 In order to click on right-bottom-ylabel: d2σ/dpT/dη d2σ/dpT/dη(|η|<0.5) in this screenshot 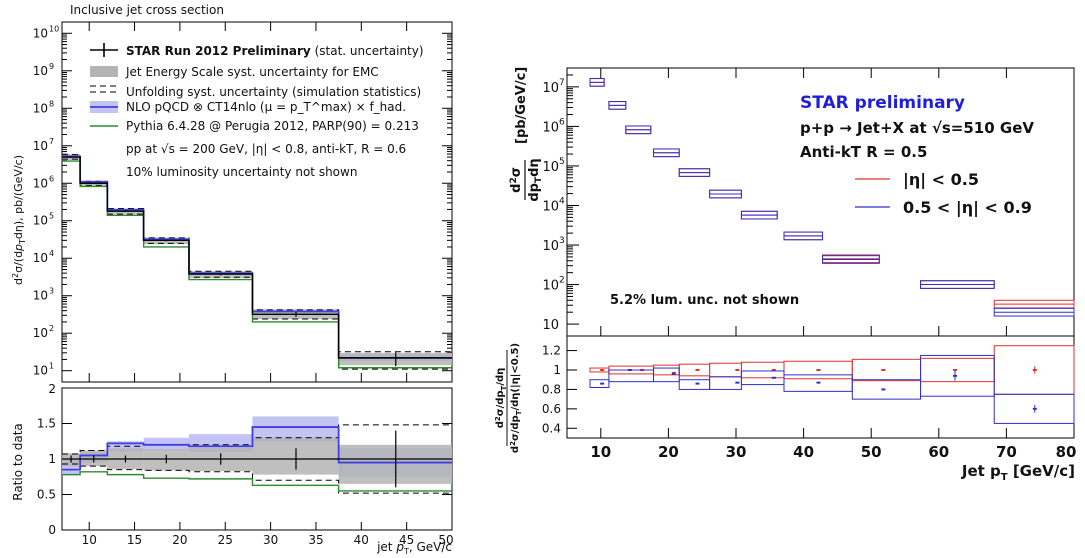, I will do `click(508, 398)`.